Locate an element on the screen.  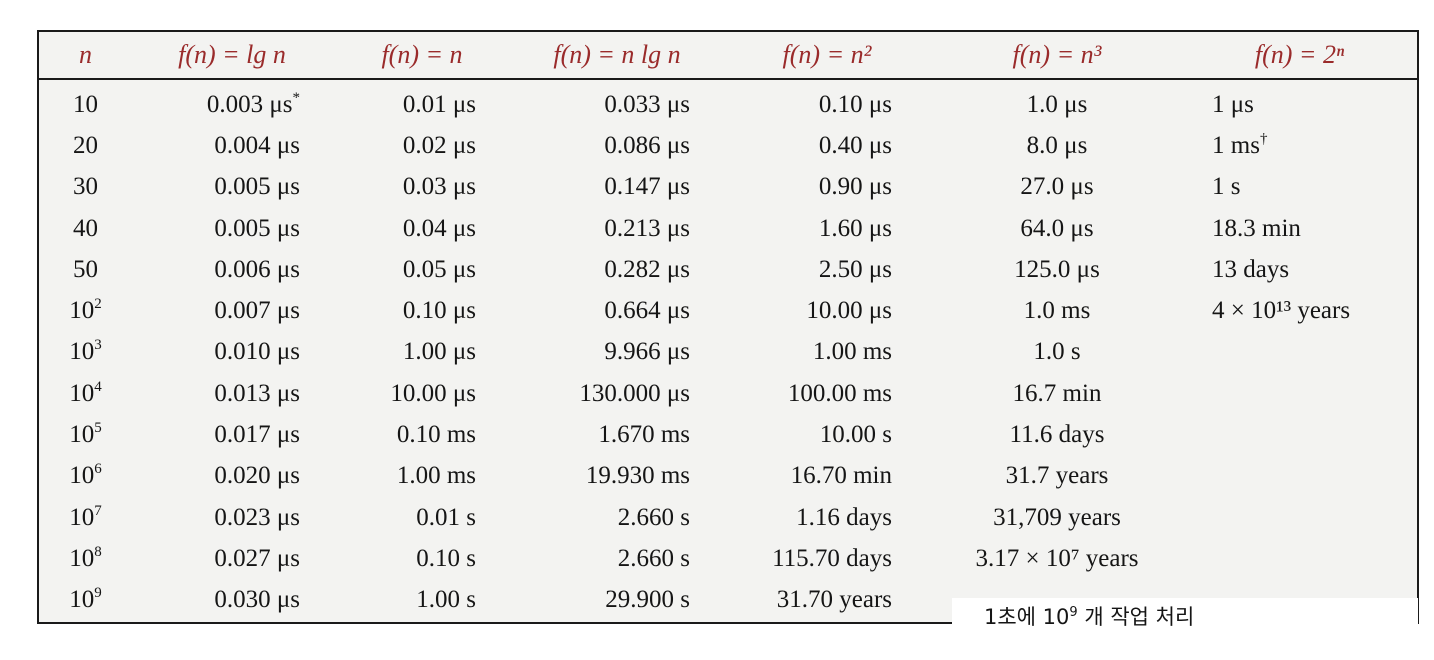
superscript: 3 is located at coordinates (98, 345).